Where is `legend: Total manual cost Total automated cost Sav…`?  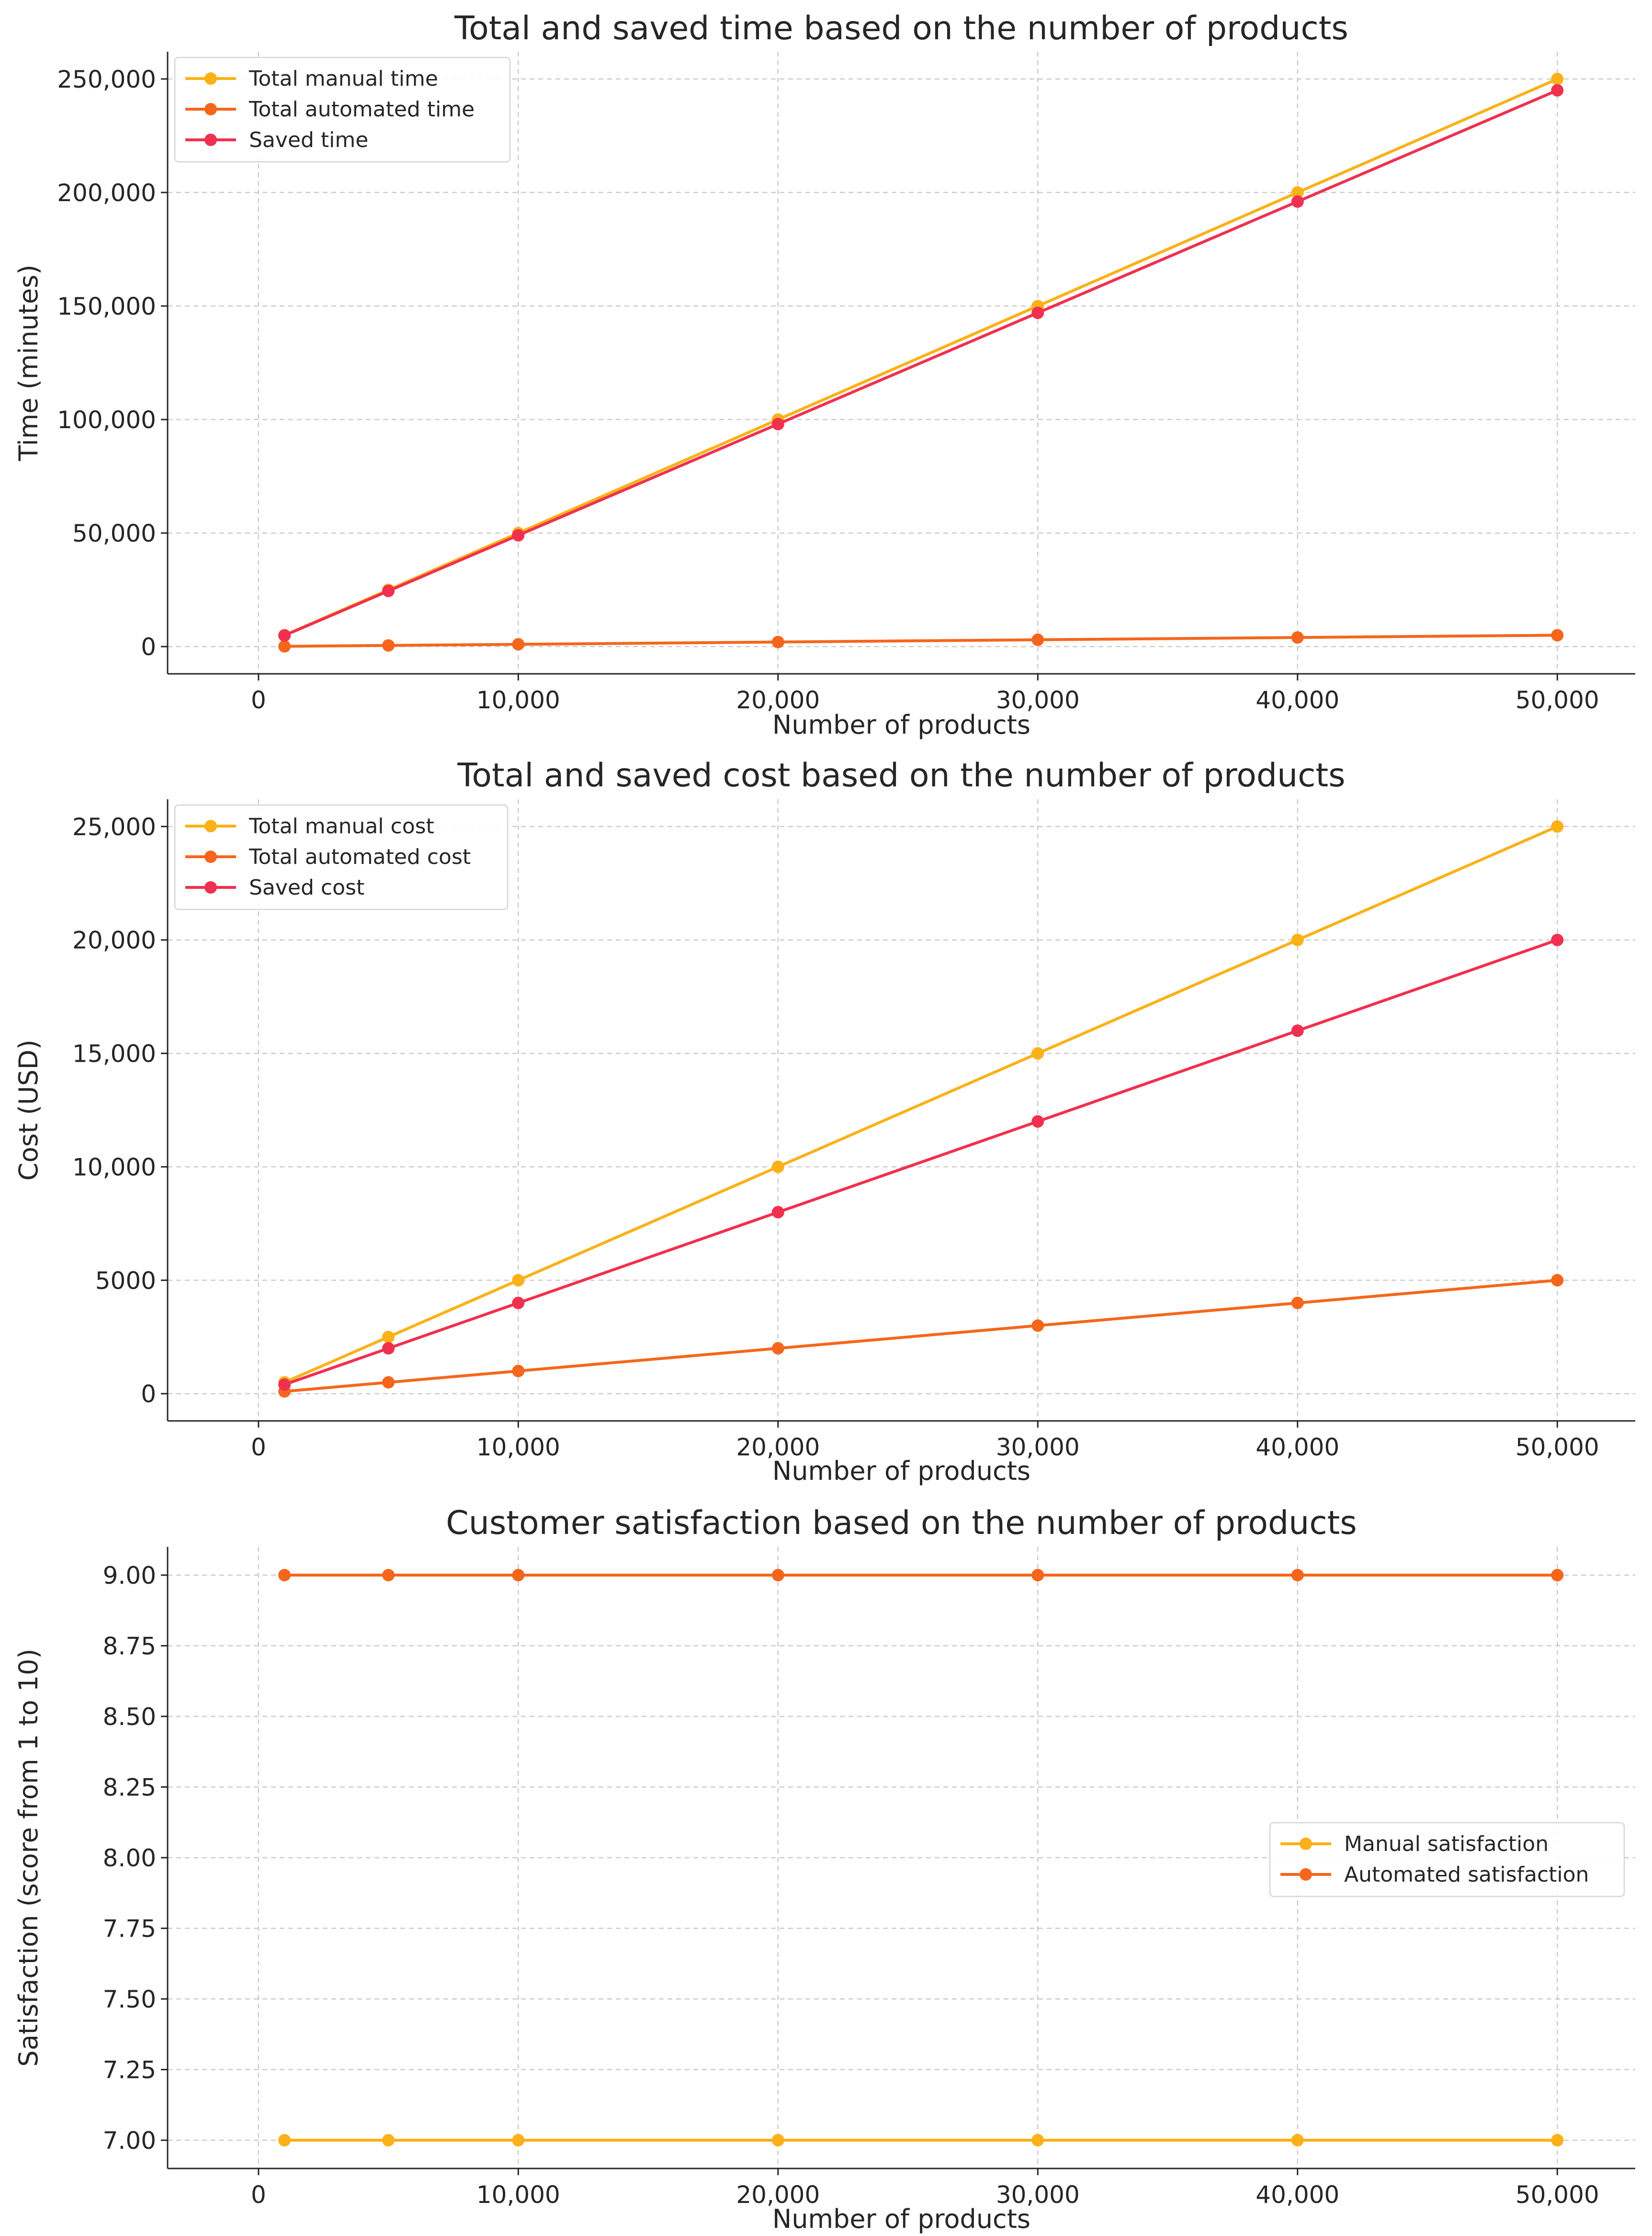
legend: Total manual cost Total automated cost Sav… is located at coordinates (342, 857).